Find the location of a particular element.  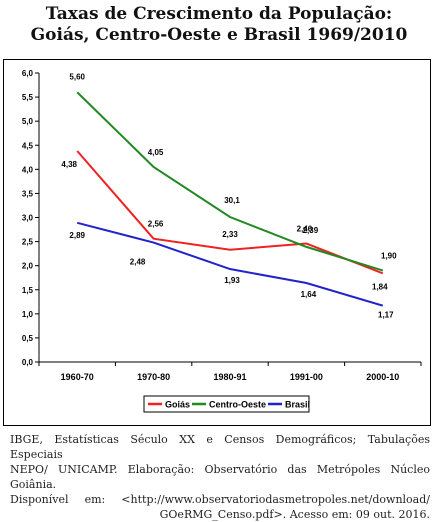

legend-label: Brasil is located at coordinates (297, 405).